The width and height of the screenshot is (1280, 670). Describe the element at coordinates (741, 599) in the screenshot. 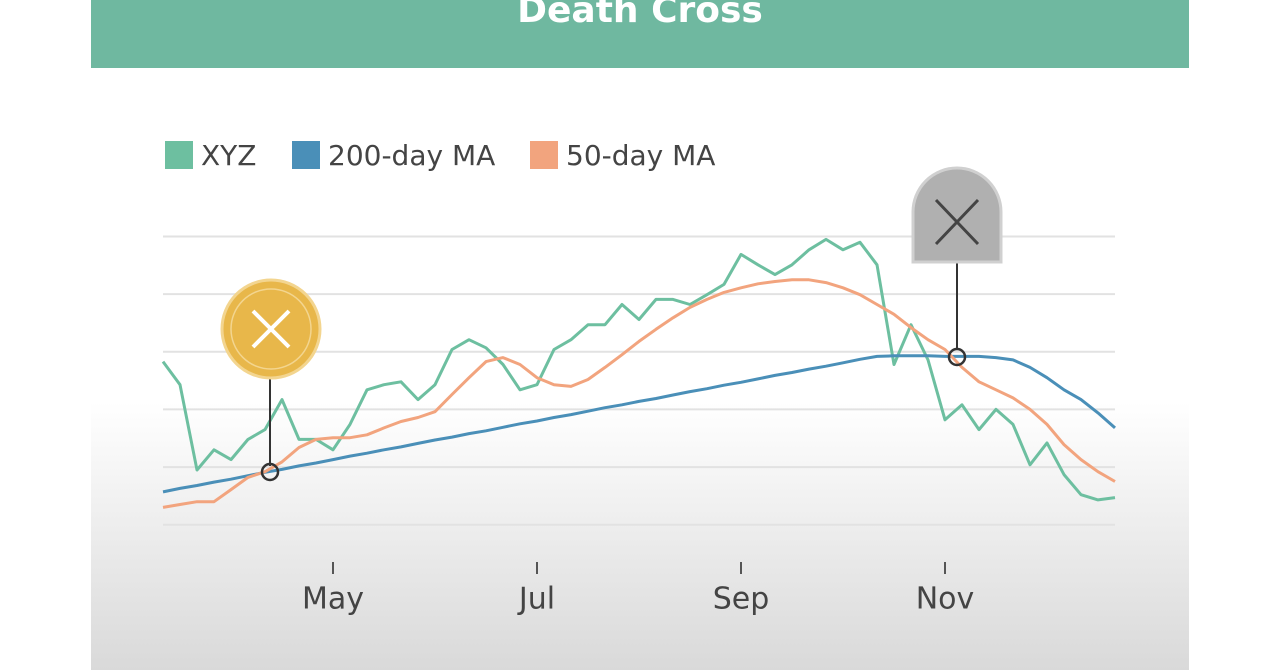

I see `x-tick-label: Sep` at that location.